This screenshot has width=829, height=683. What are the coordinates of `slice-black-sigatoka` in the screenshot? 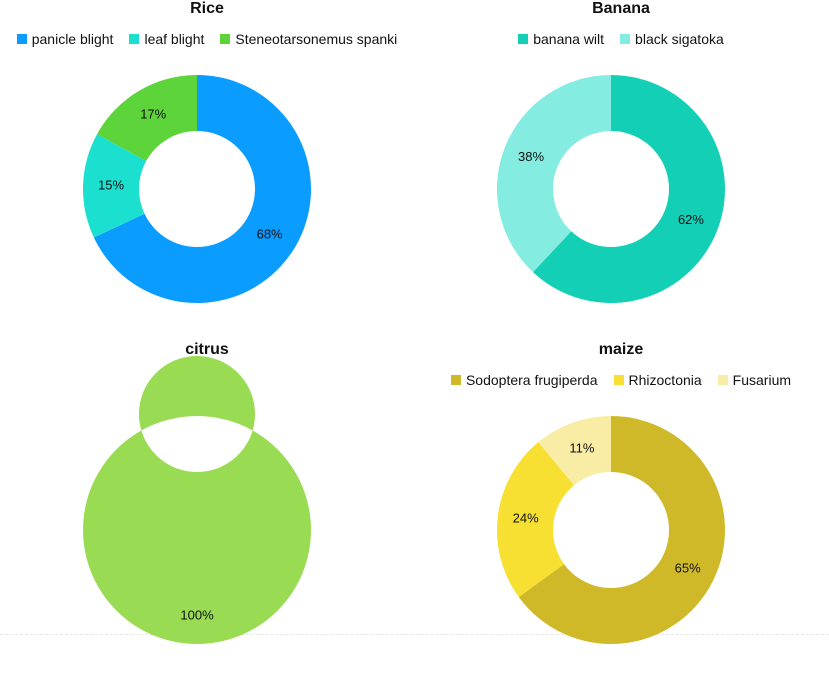 It's located at (554, 173).